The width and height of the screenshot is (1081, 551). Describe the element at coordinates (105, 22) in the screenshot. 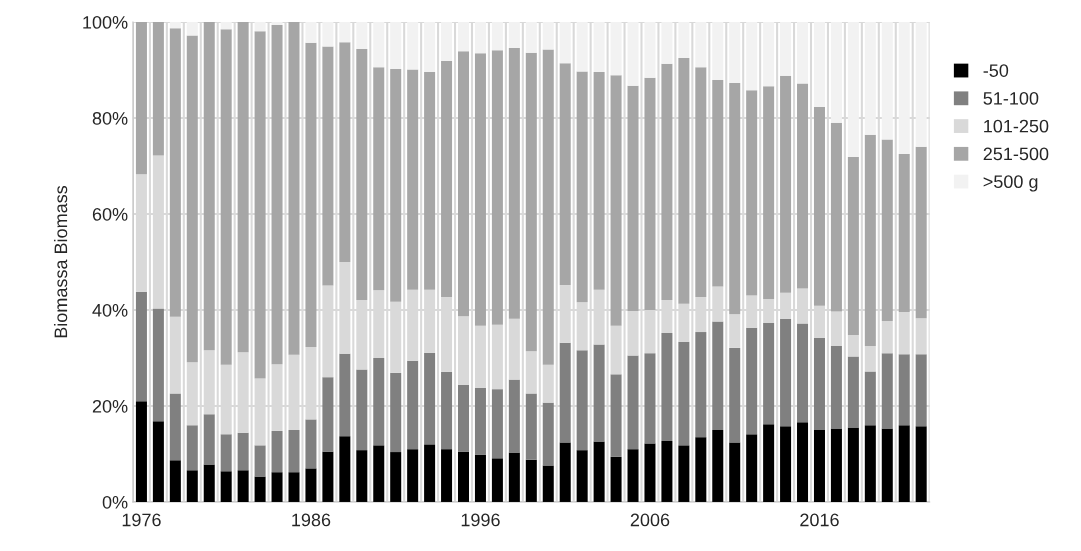

I see `y-tick-label: 100%` at that location.